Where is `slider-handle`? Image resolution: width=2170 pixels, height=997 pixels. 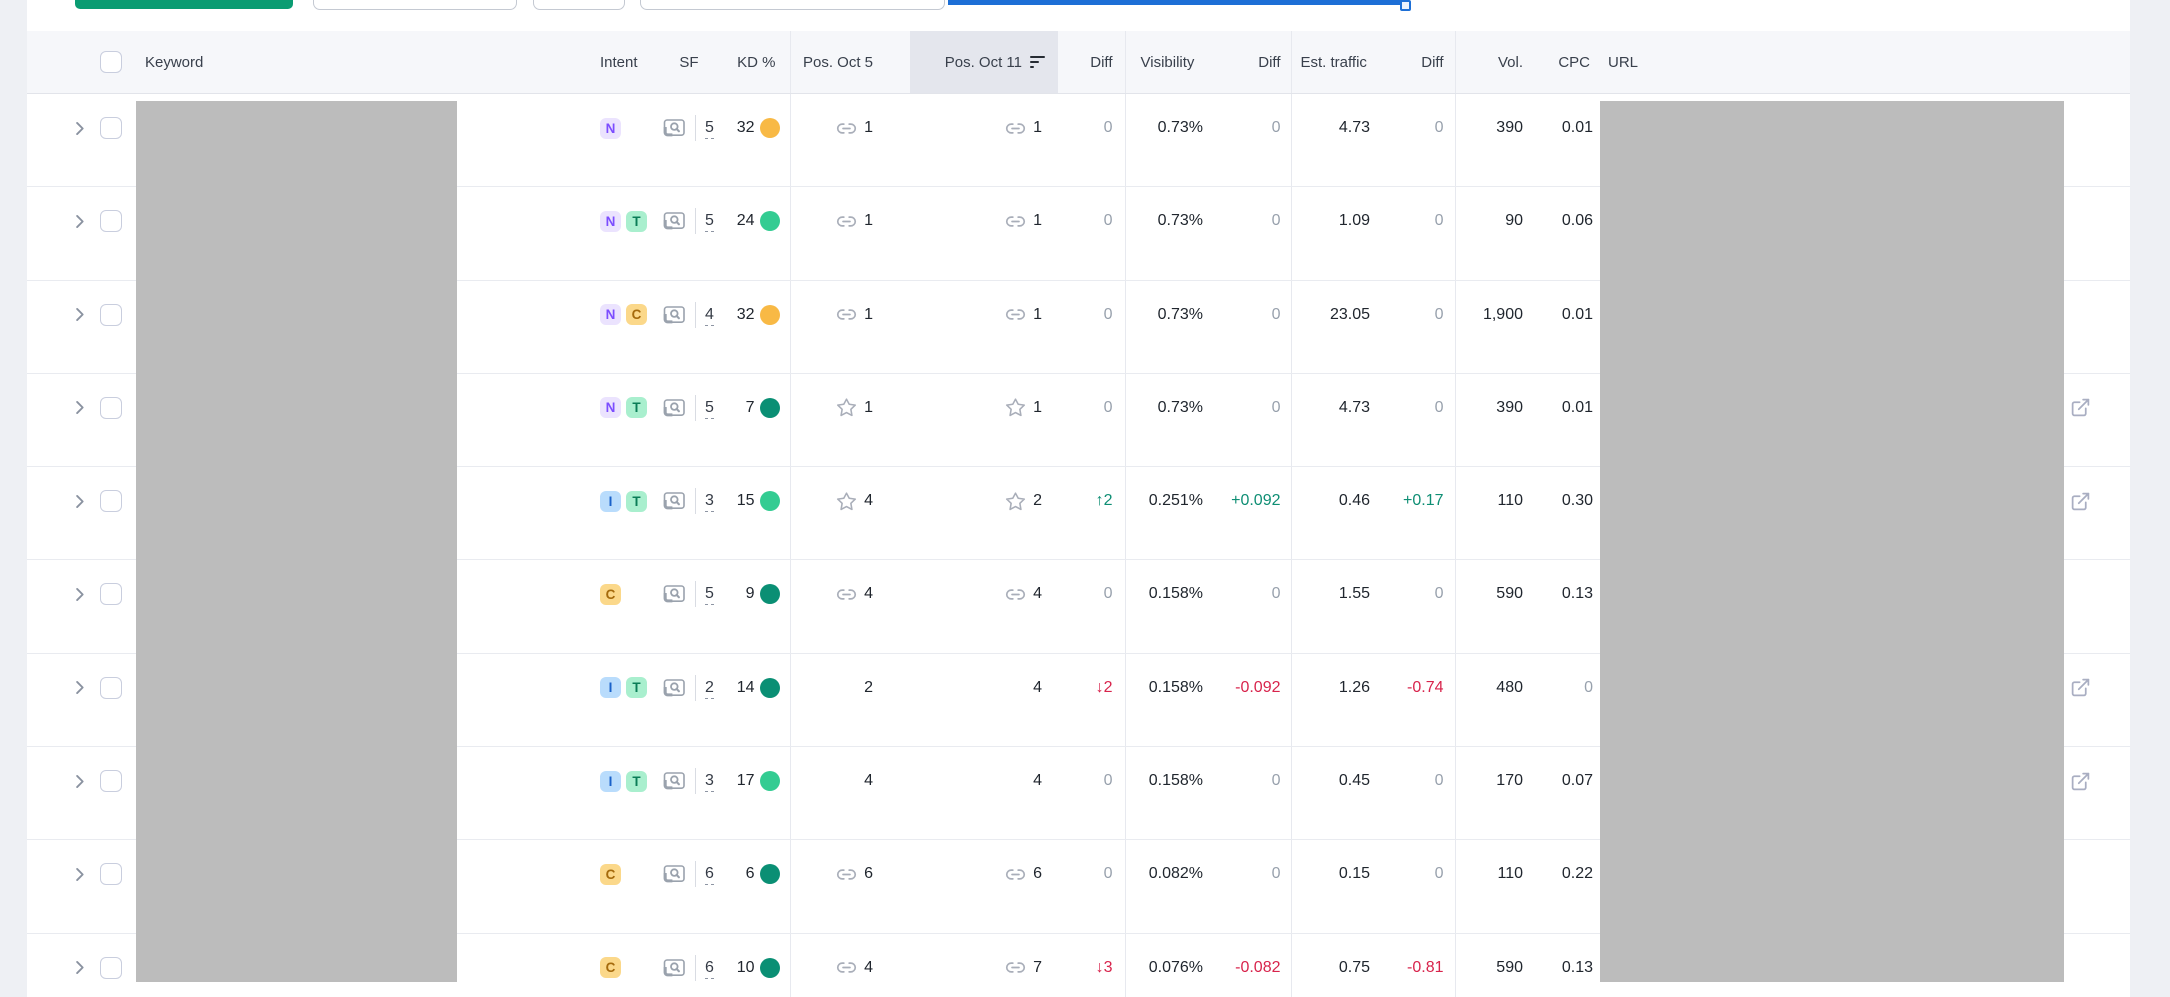 slider-handle is located at coordinates (1405, 5).